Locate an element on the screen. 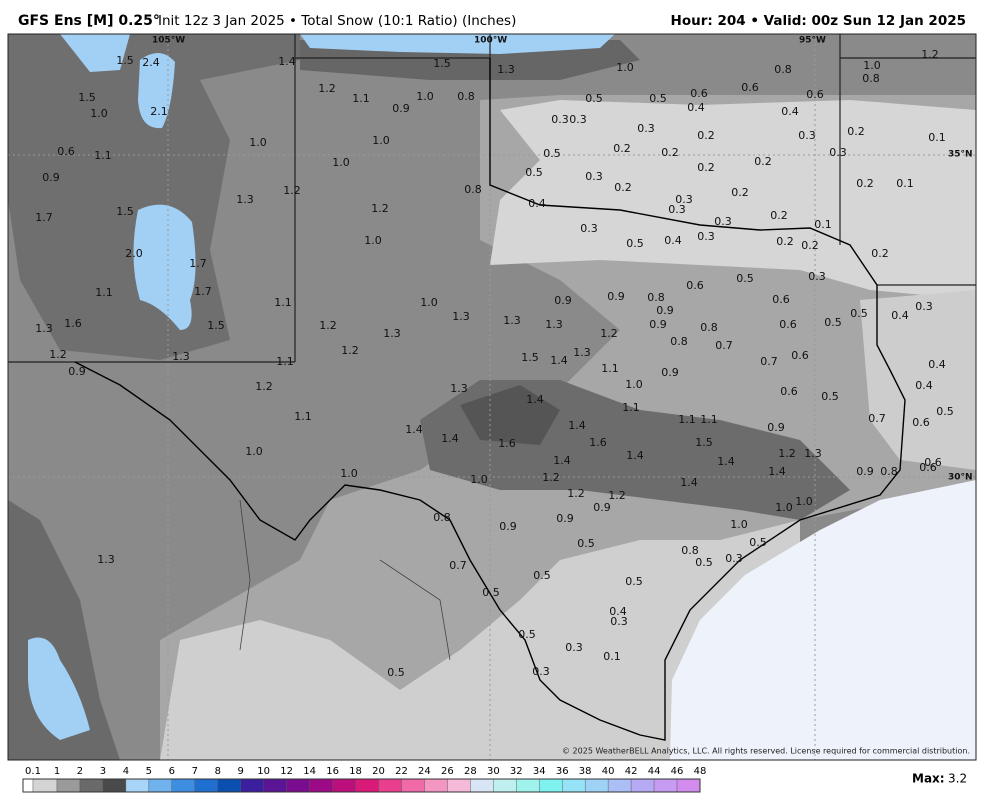 The height and width of the screenshot is (812, 984). valid-time: Hour: 204 • Valid: 00z Sun 12 Jan 2025 is located at coordinates (818, 21).